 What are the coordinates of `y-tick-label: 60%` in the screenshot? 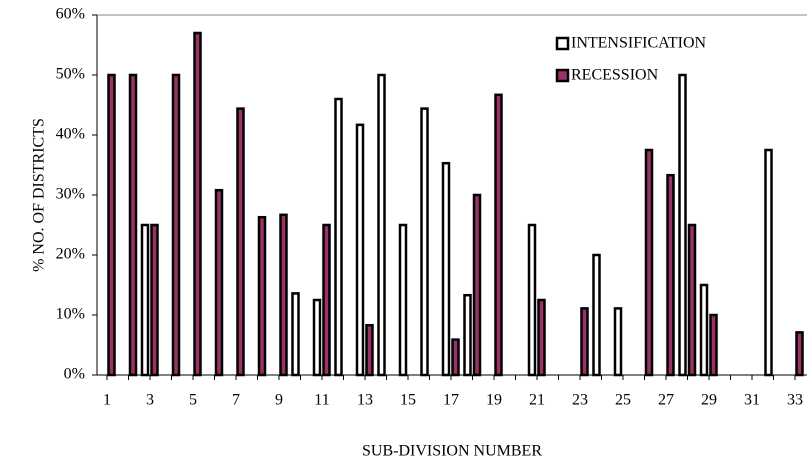 It's located at (70, 14).